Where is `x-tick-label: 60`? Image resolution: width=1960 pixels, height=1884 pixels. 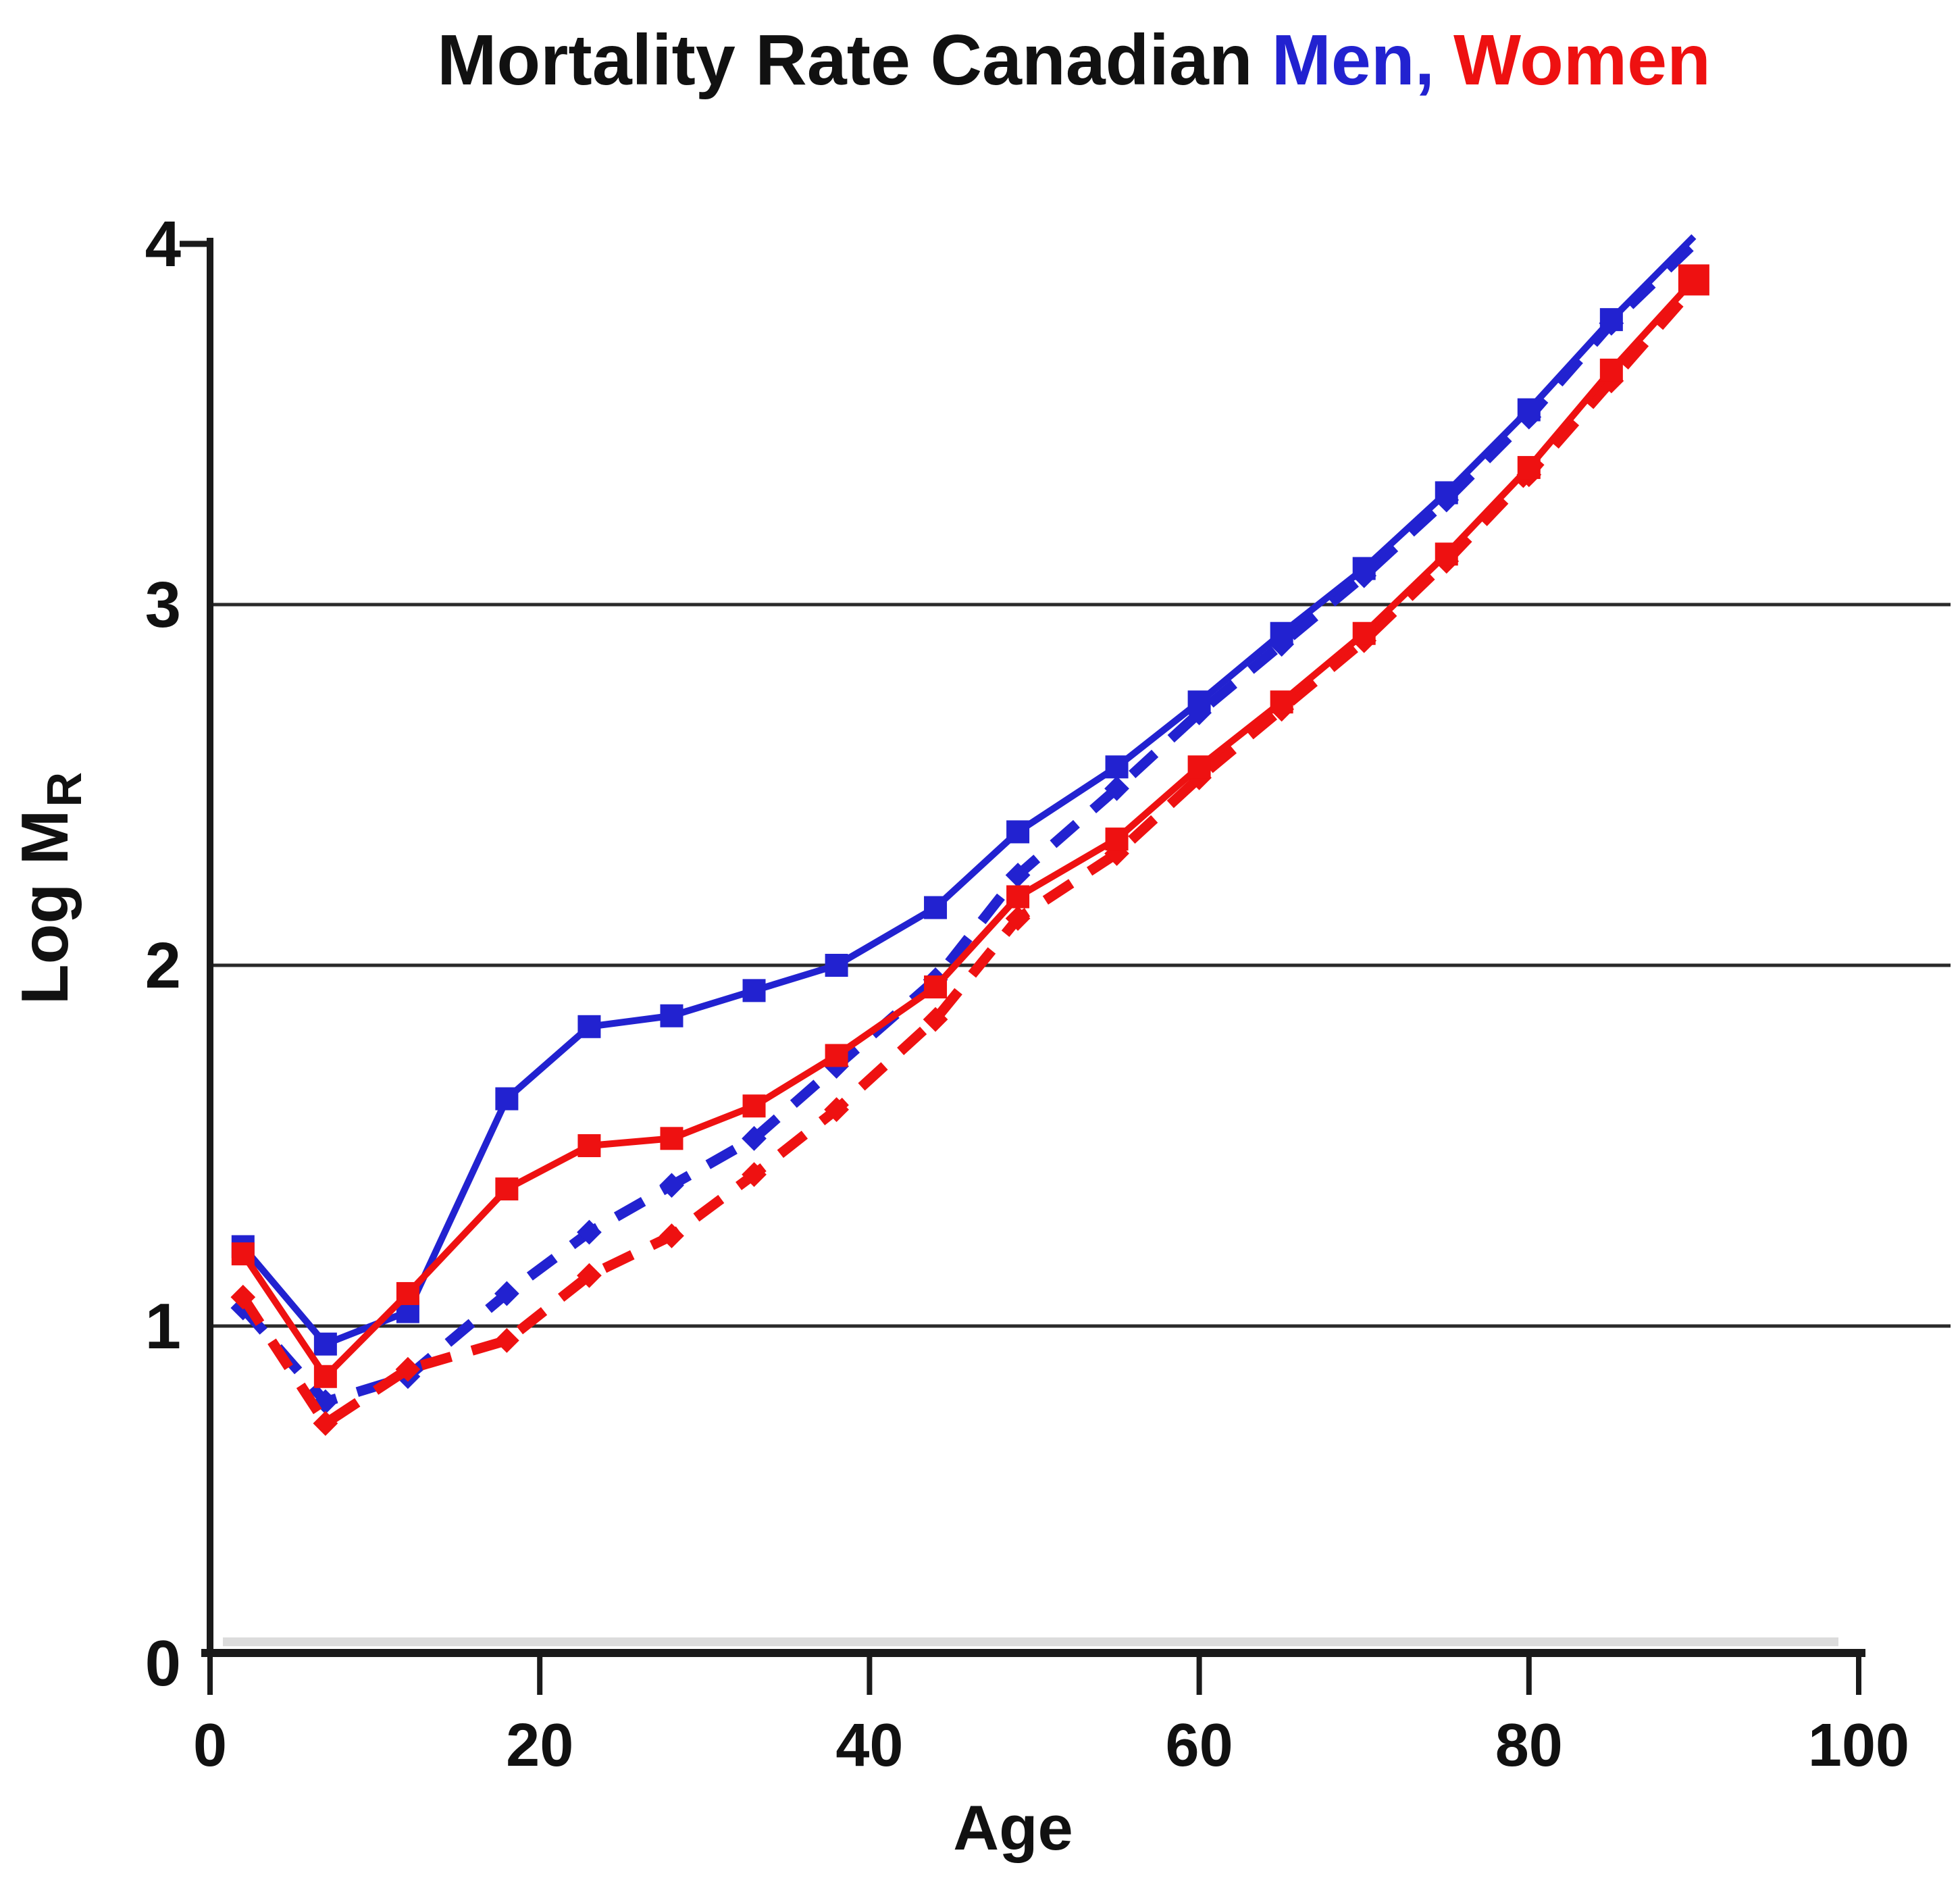
x-tick-label: 60 is located at coordinates (1200, 1746).